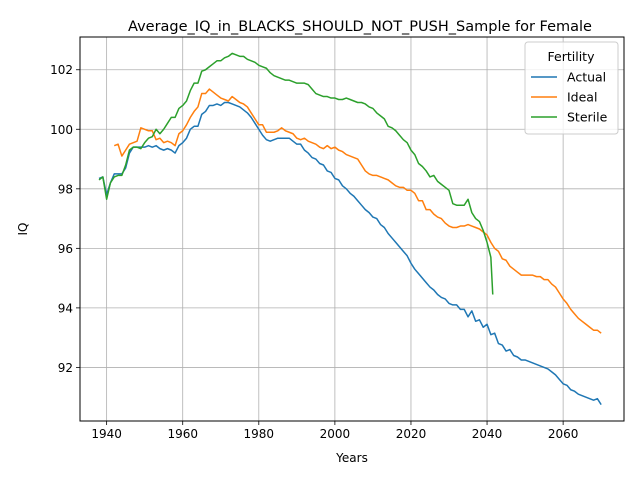 This screenshot has width=640, height=480. I want to click on legend: Fertility Actual Ideal Sterile, so click(571, 88).